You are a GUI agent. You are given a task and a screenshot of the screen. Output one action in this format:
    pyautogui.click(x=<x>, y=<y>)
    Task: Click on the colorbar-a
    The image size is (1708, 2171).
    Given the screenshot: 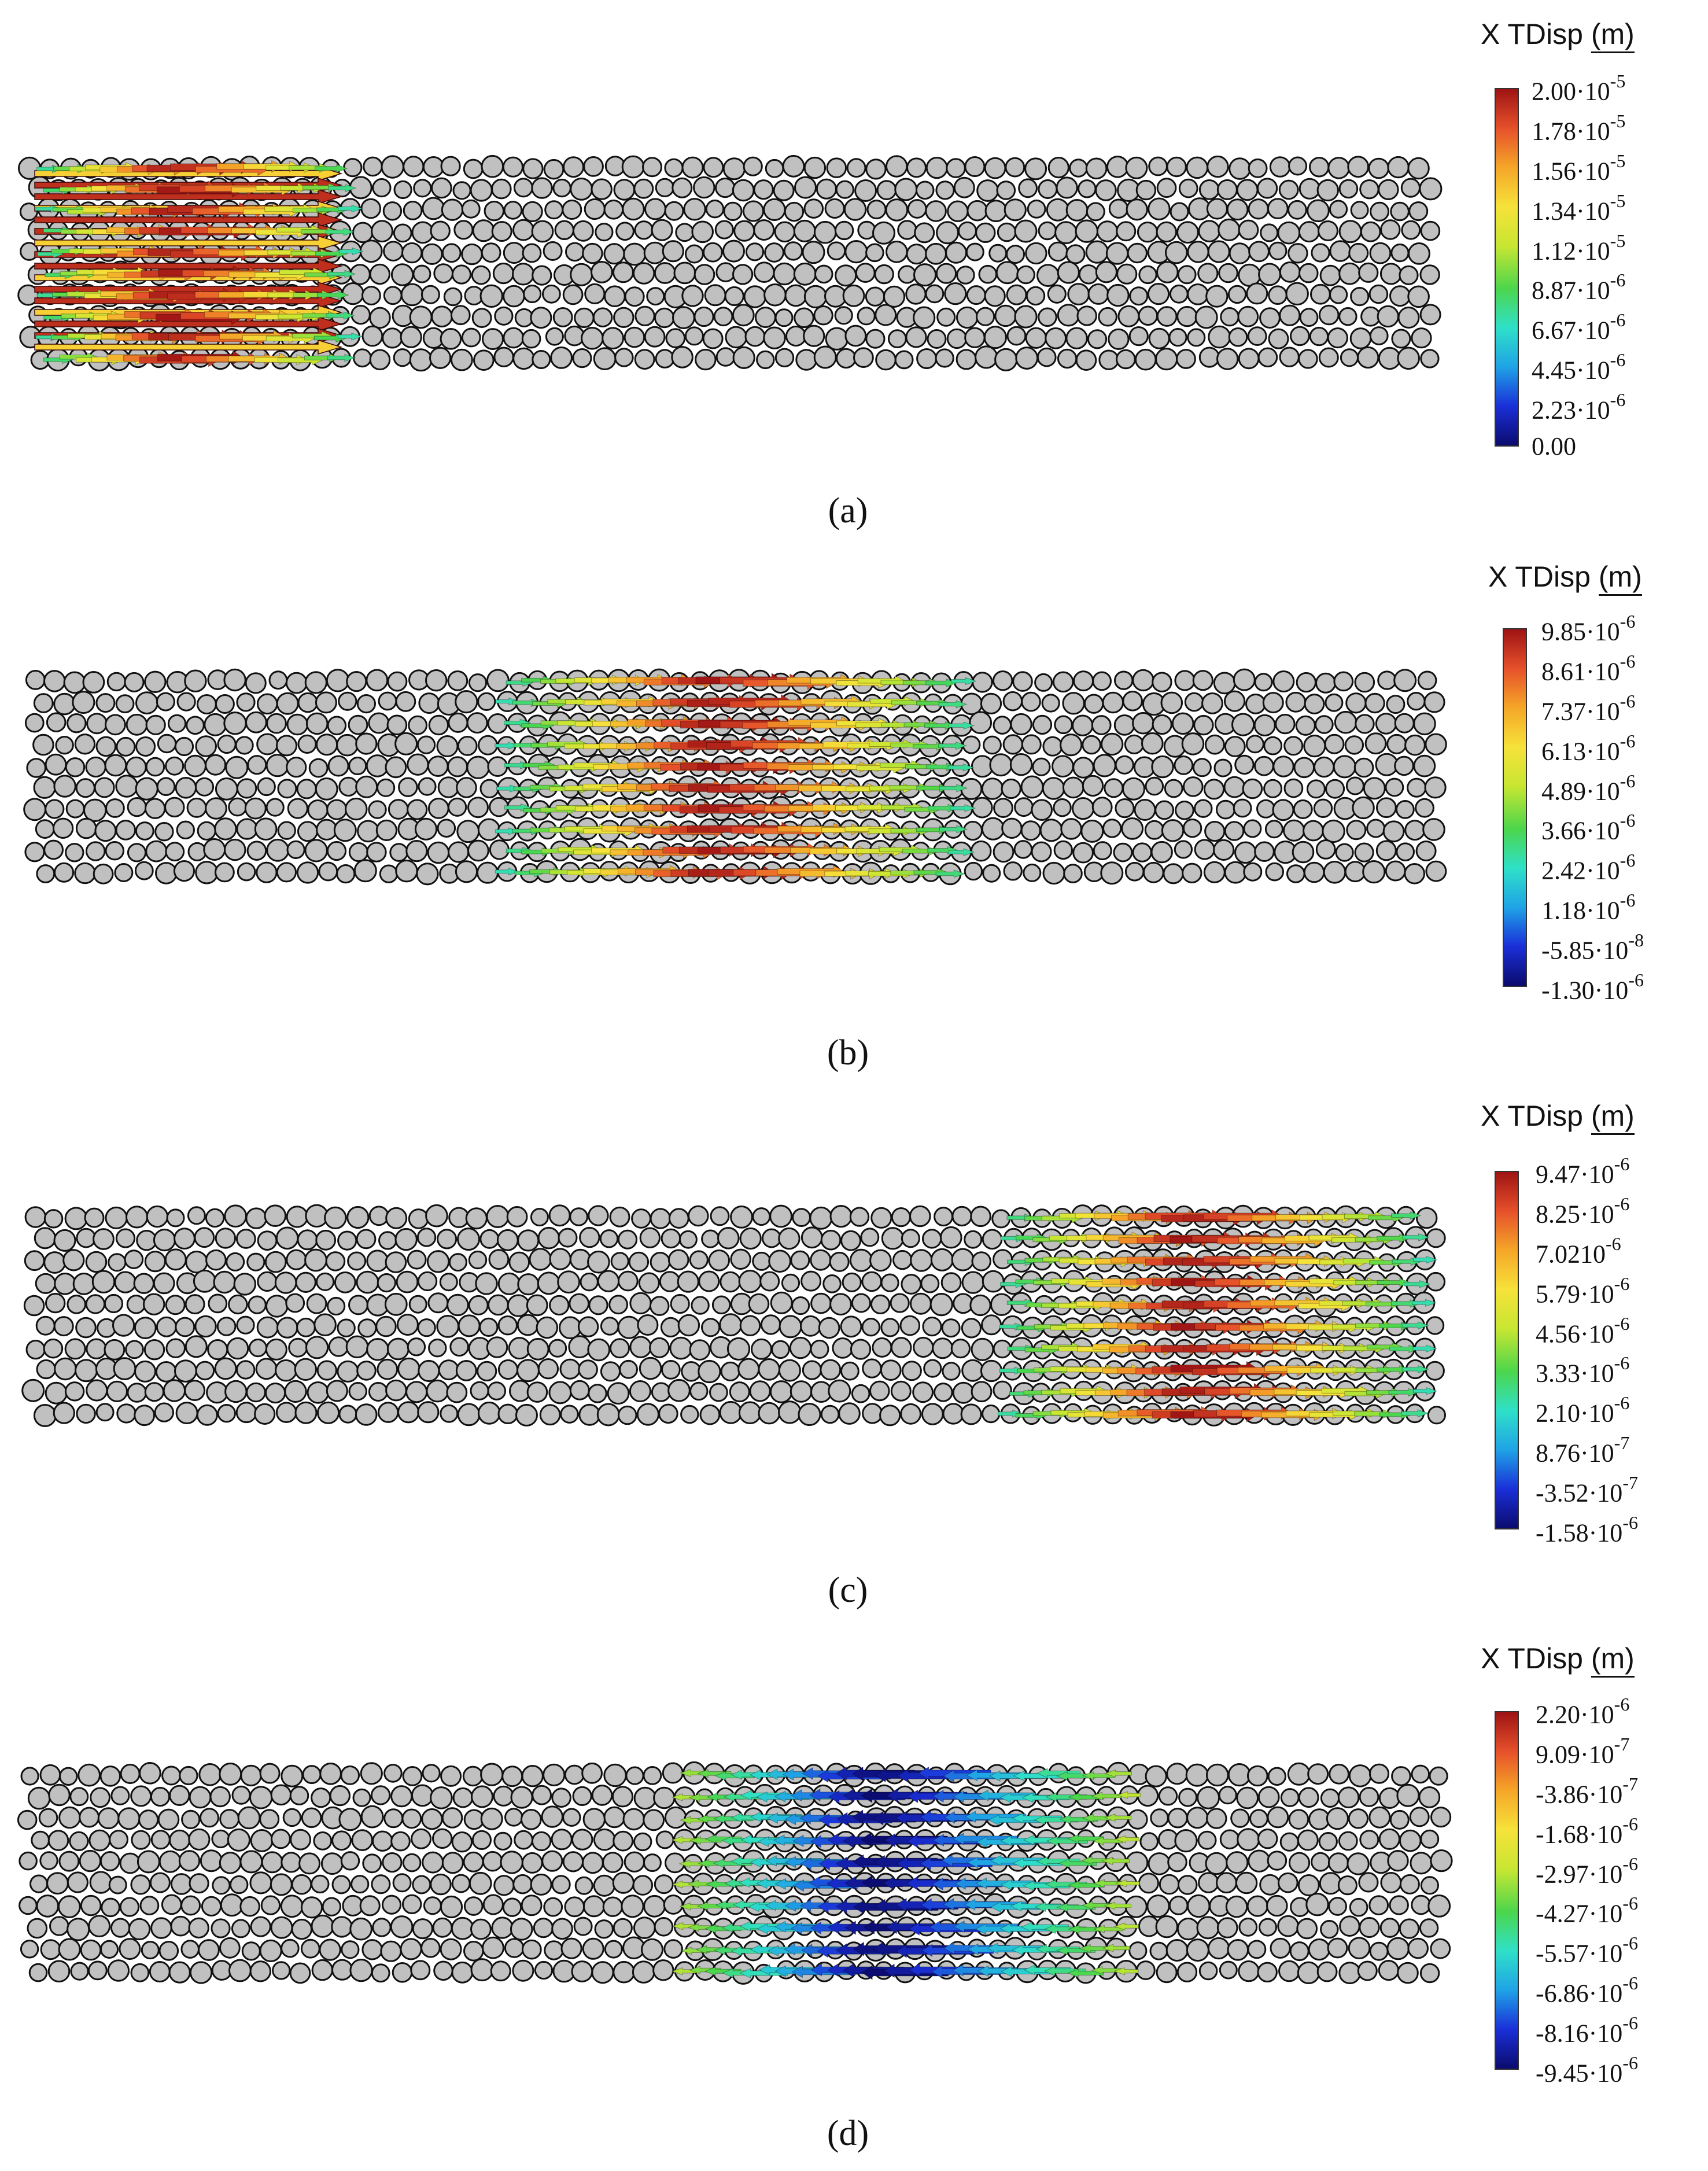 What is the action you would take?
    pyautogui.click(x=1507, y=267)
    